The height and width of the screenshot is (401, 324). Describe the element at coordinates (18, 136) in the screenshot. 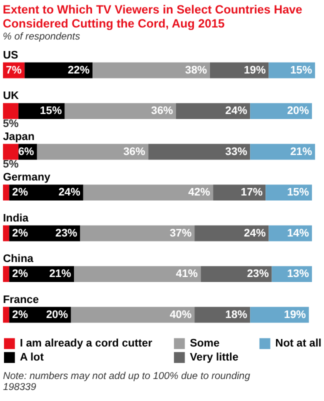

I see `y-tick-label: Japan` at that location.